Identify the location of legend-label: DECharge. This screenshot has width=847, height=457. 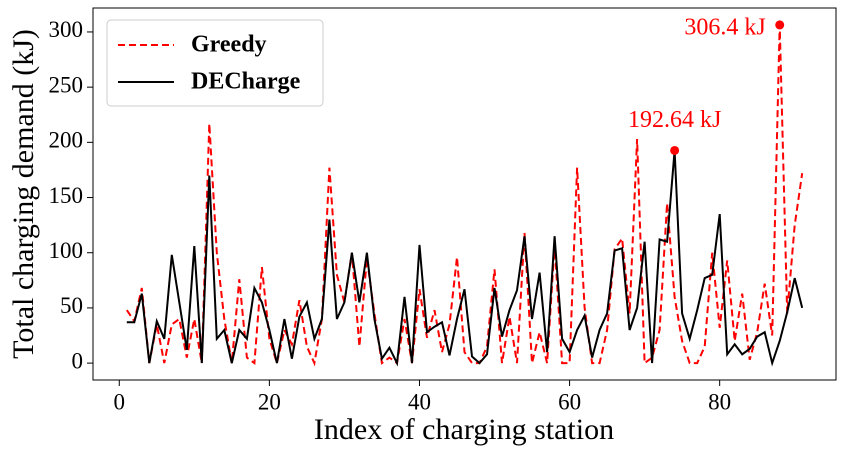
(246, 82).